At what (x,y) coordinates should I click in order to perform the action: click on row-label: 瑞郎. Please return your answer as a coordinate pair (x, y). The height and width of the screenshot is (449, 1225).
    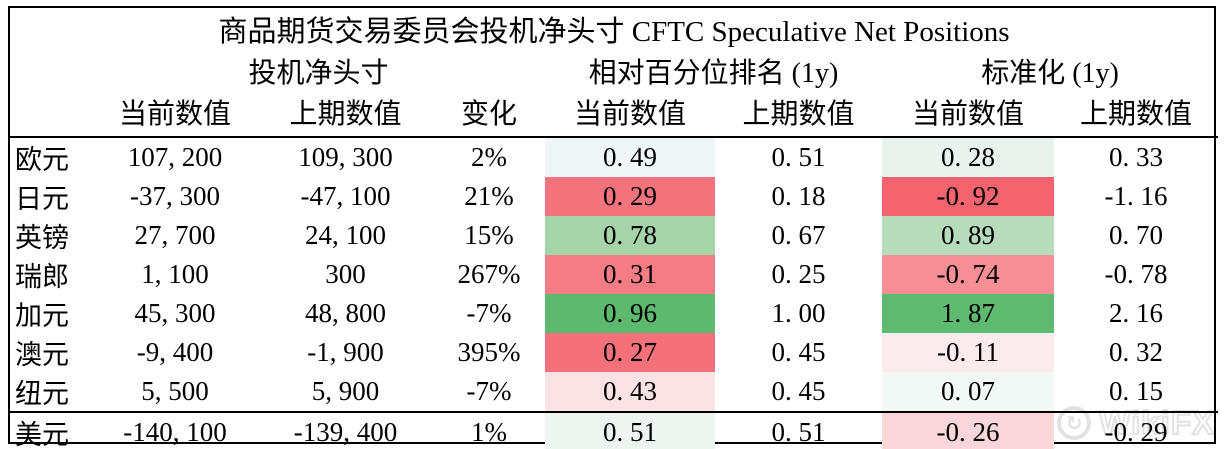
    Looking at the image, I should click on (42, 277).